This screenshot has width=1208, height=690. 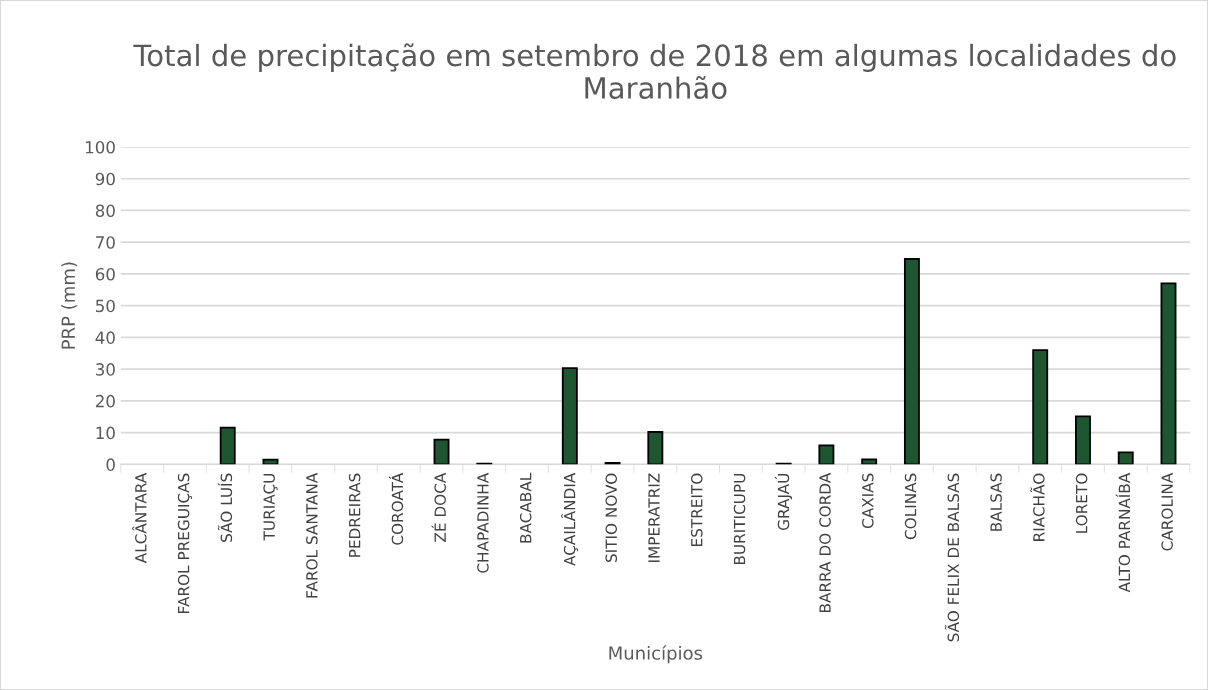 What do you see at coordinates (110, 464) in the screenshot?
I see `y-tick-label: 0` at bounding box center [110, 464].